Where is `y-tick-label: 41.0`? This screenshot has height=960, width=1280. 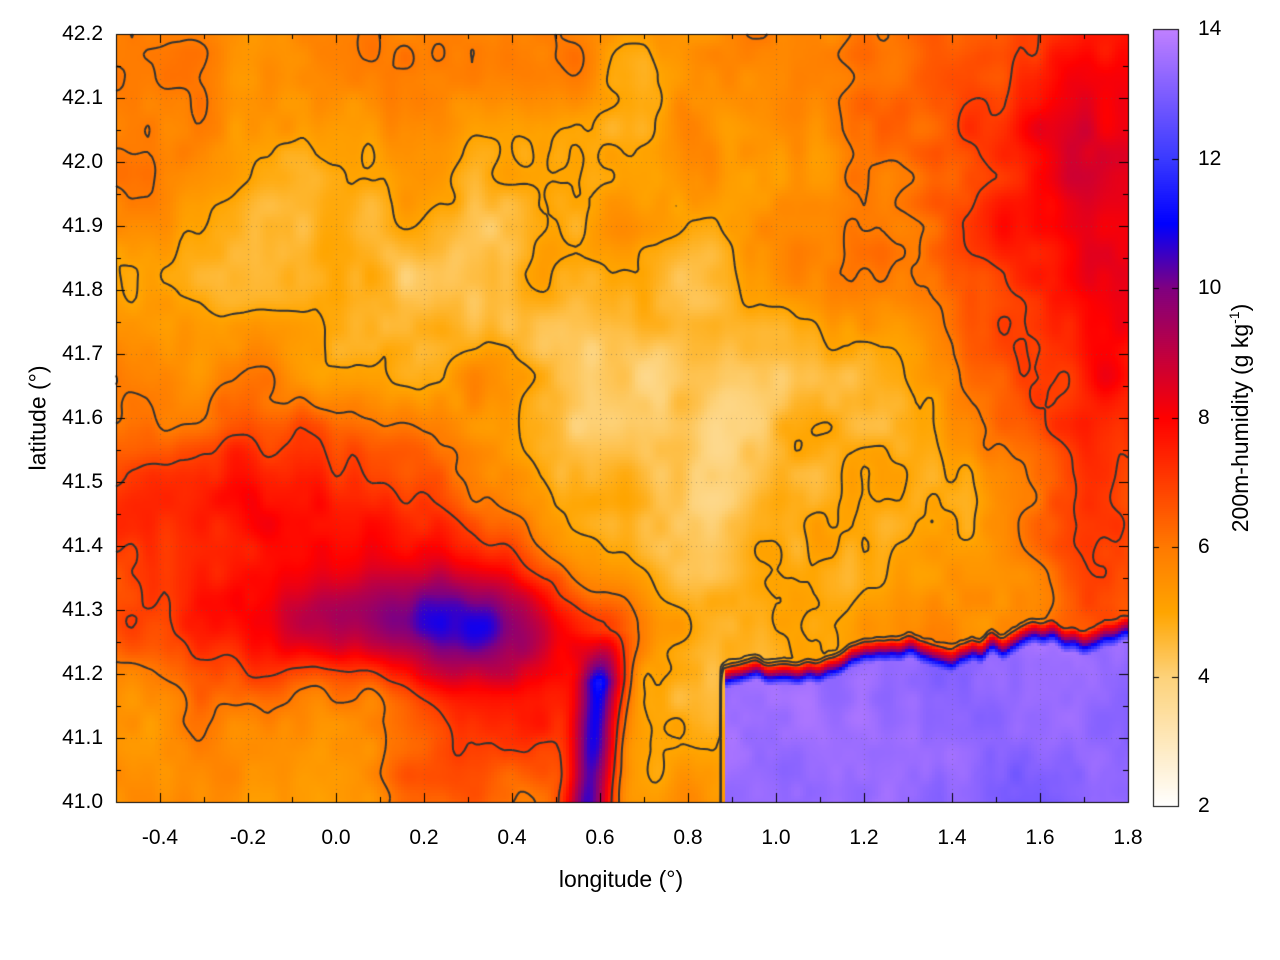
y-tick-label: 41.0 is located at coordinates (82, 801).